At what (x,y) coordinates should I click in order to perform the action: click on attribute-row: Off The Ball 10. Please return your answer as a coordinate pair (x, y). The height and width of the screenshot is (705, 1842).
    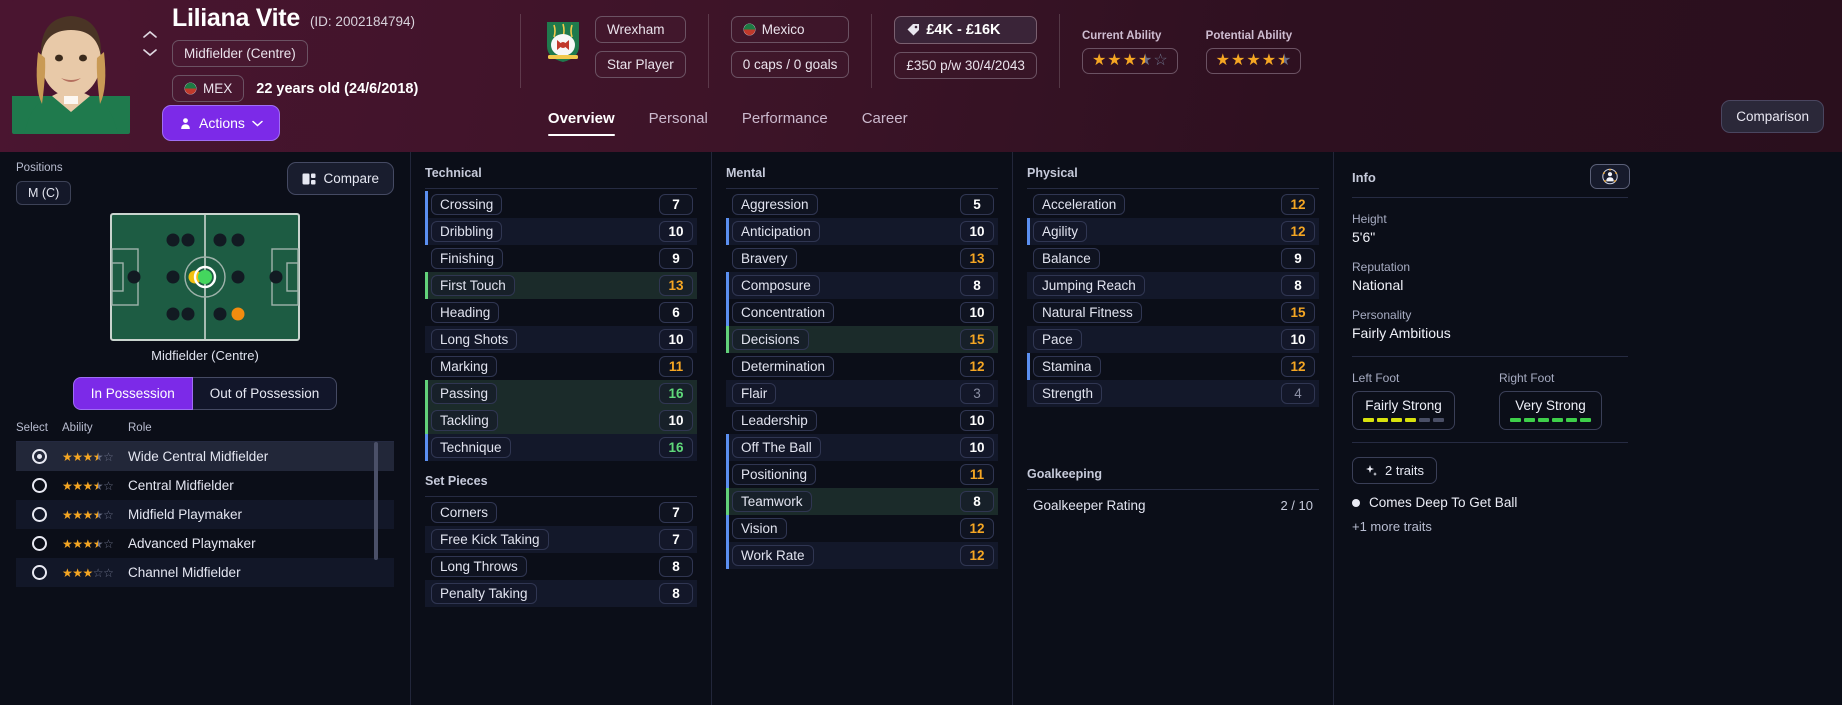
    Looking at the image, I should click on (862, 447).